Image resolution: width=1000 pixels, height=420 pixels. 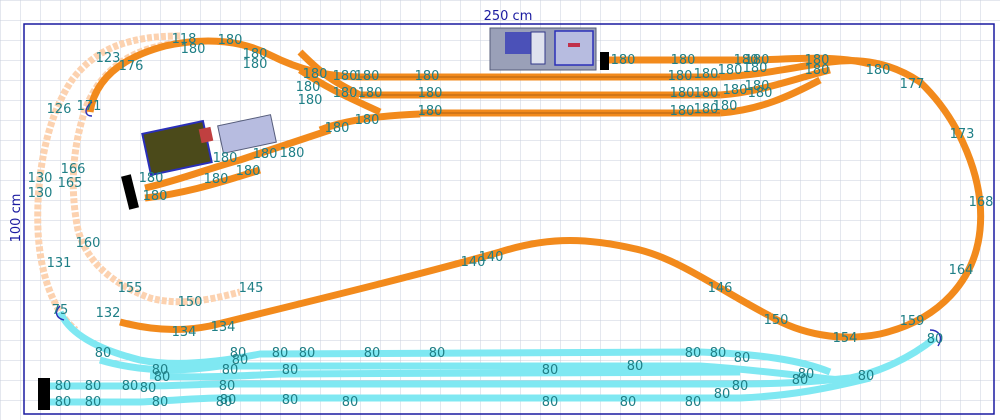 What do you see at coordinates (961, 270) in the screenshot?
I see `track-length-label: 164` at bounding box center [961, 270].